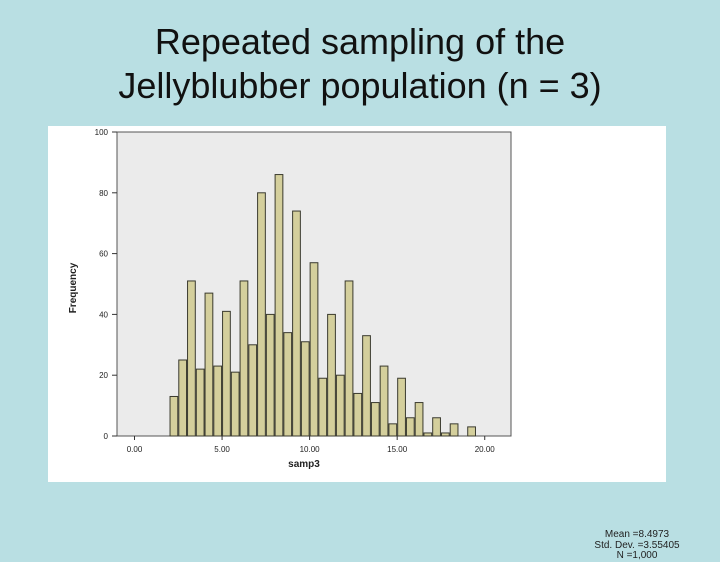 This screenshot has height=562, width=720. Describe the element at coordinates (103, 193) in the screenshot. I see `y-tick-label: 80` at that location.